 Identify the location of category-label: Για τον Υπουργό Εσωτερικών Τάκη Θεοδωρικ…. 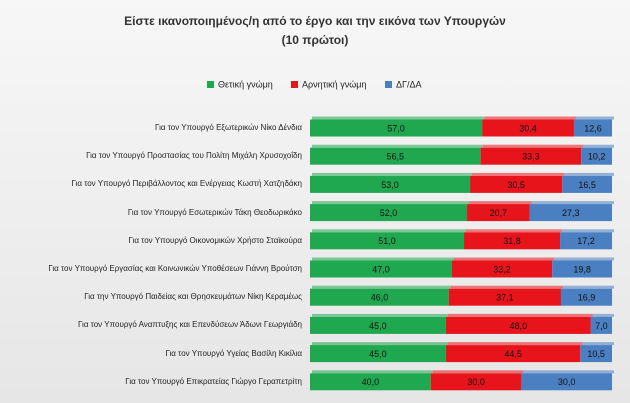
(214, 212).